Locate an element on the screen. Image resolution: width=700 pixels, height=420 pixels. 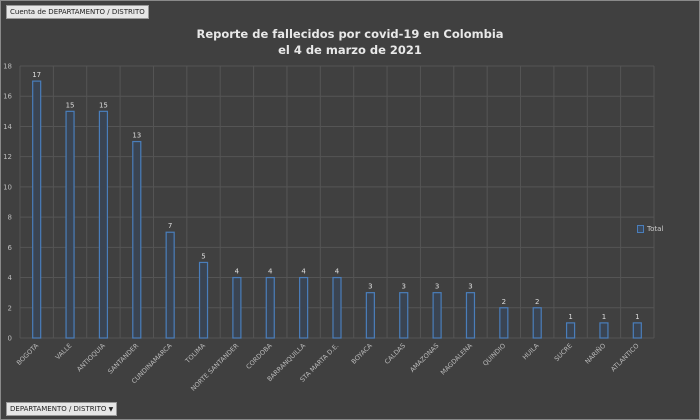
y-tick-label: 16 is located at coordinates (7, 97).